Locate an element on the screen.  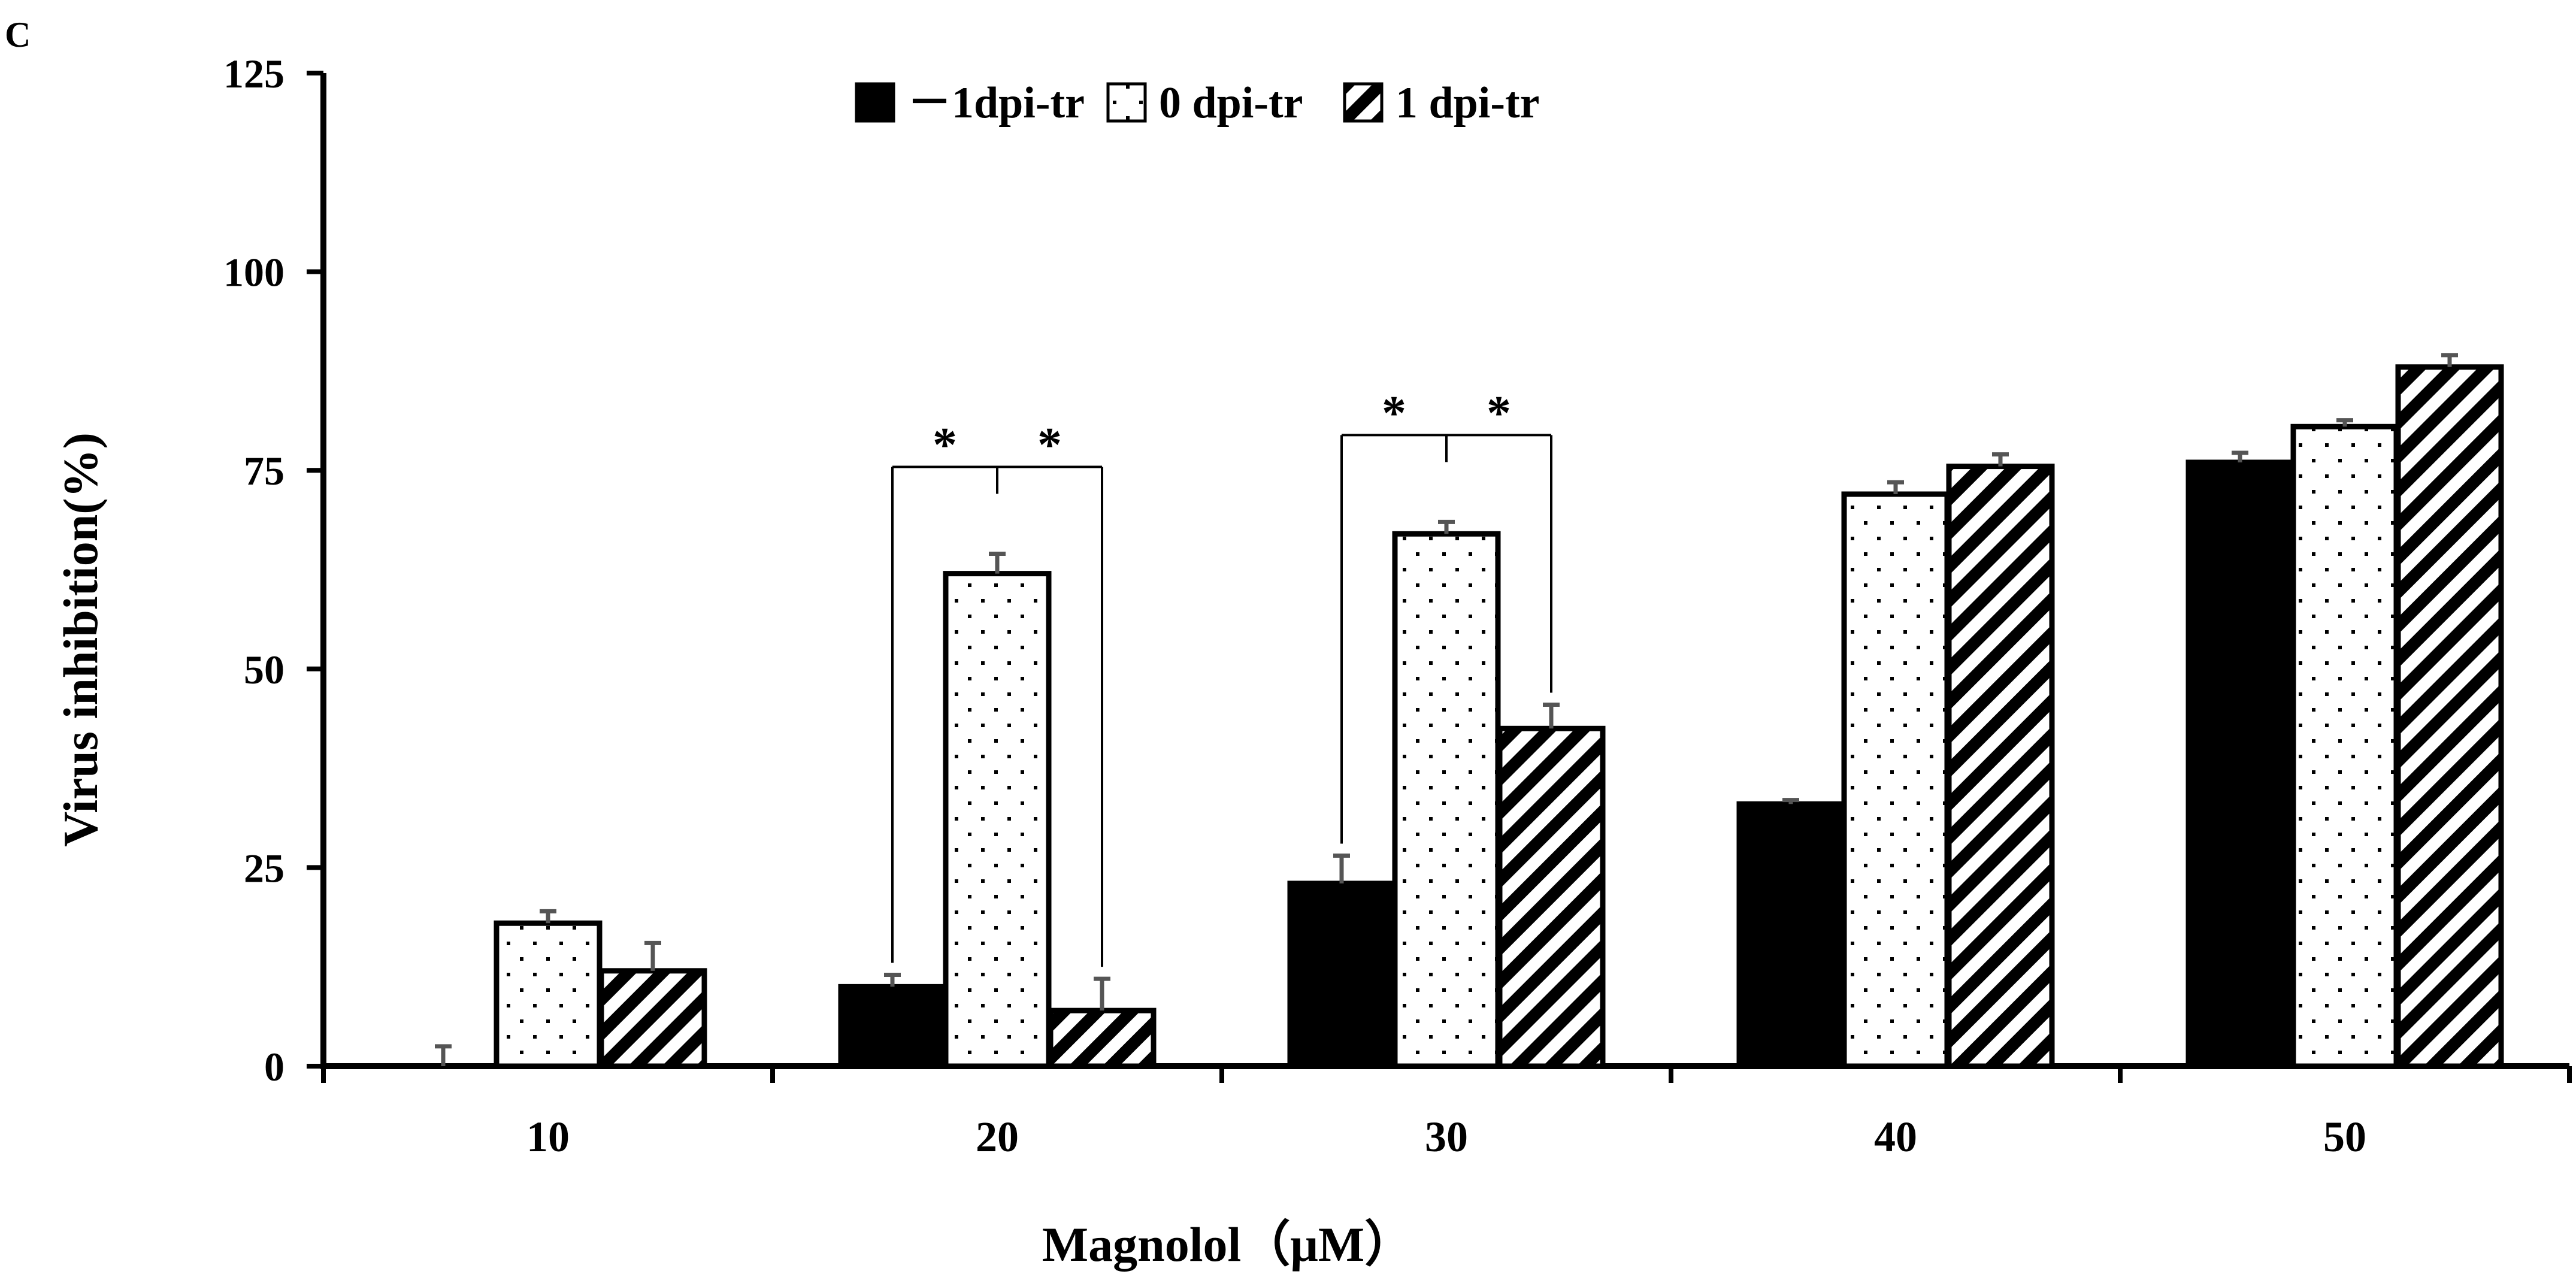
significance-annotations: * * * * is located at coordinates (1221, 676).